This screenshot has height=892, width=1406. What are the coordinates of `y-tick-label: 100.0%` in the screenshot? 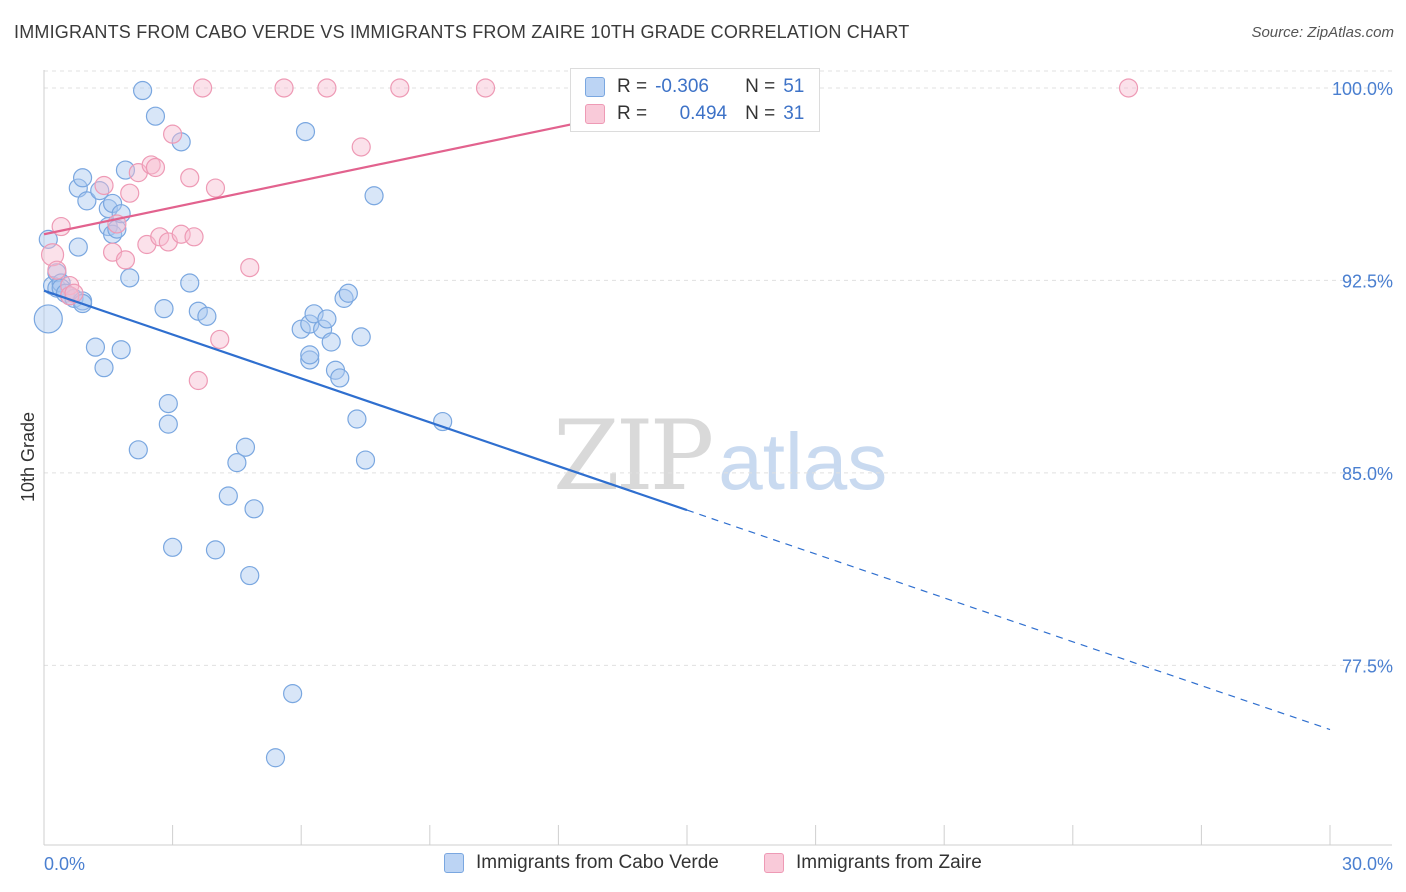 It's located at (1362, 89).